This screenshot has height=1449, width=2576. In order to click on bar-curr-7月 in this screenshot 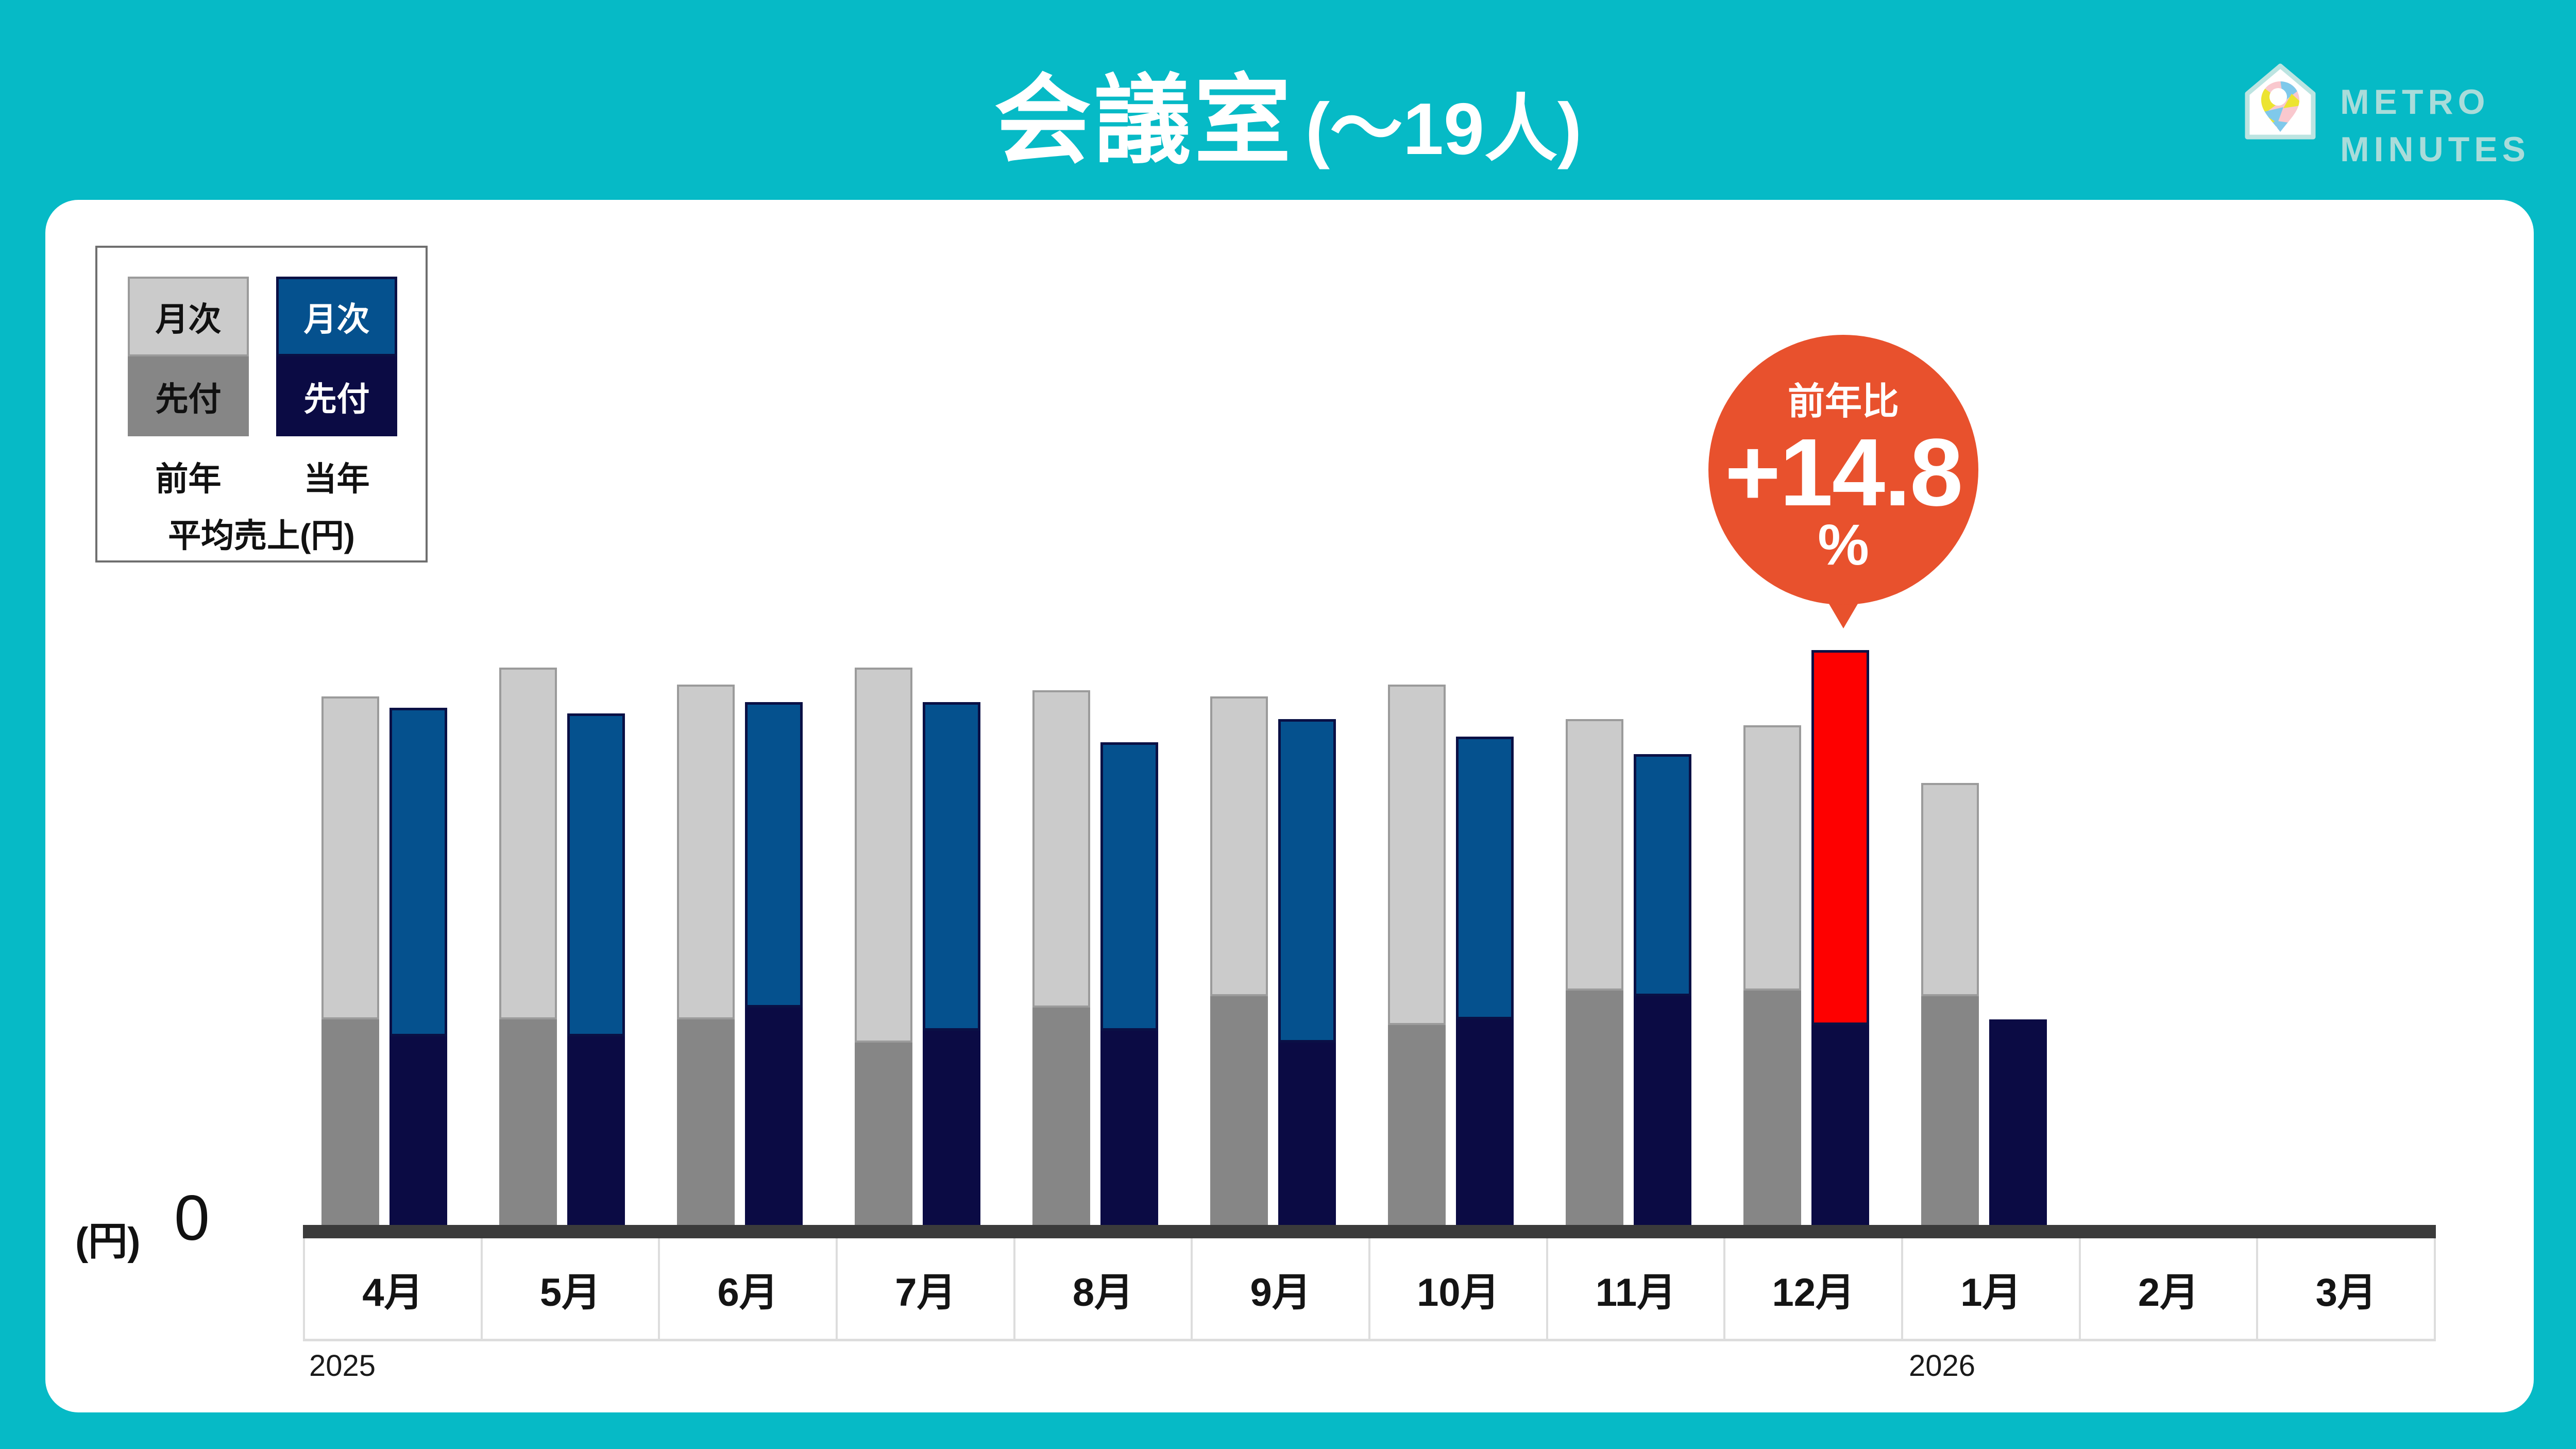, I will do `click(951, 965)`.